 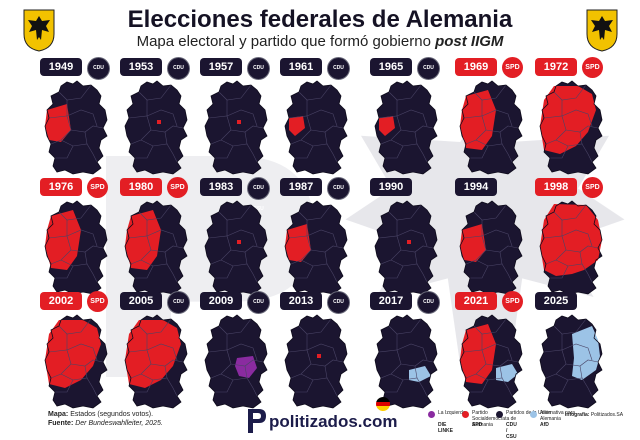 I want to click on election-year-label: 1976, so click(x=61, y=187).